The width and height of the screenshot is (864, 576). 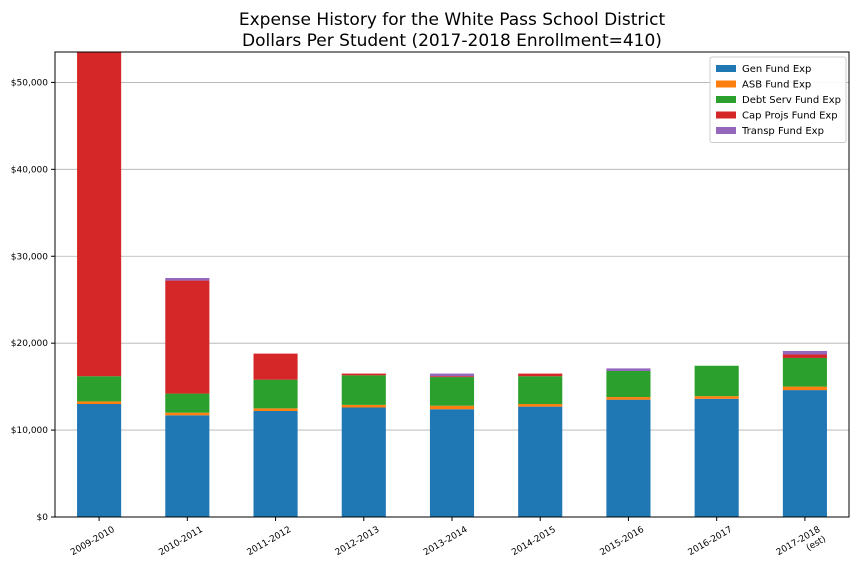 I want to click on y-tick-label: $30,000, so click(x=29, y=257).